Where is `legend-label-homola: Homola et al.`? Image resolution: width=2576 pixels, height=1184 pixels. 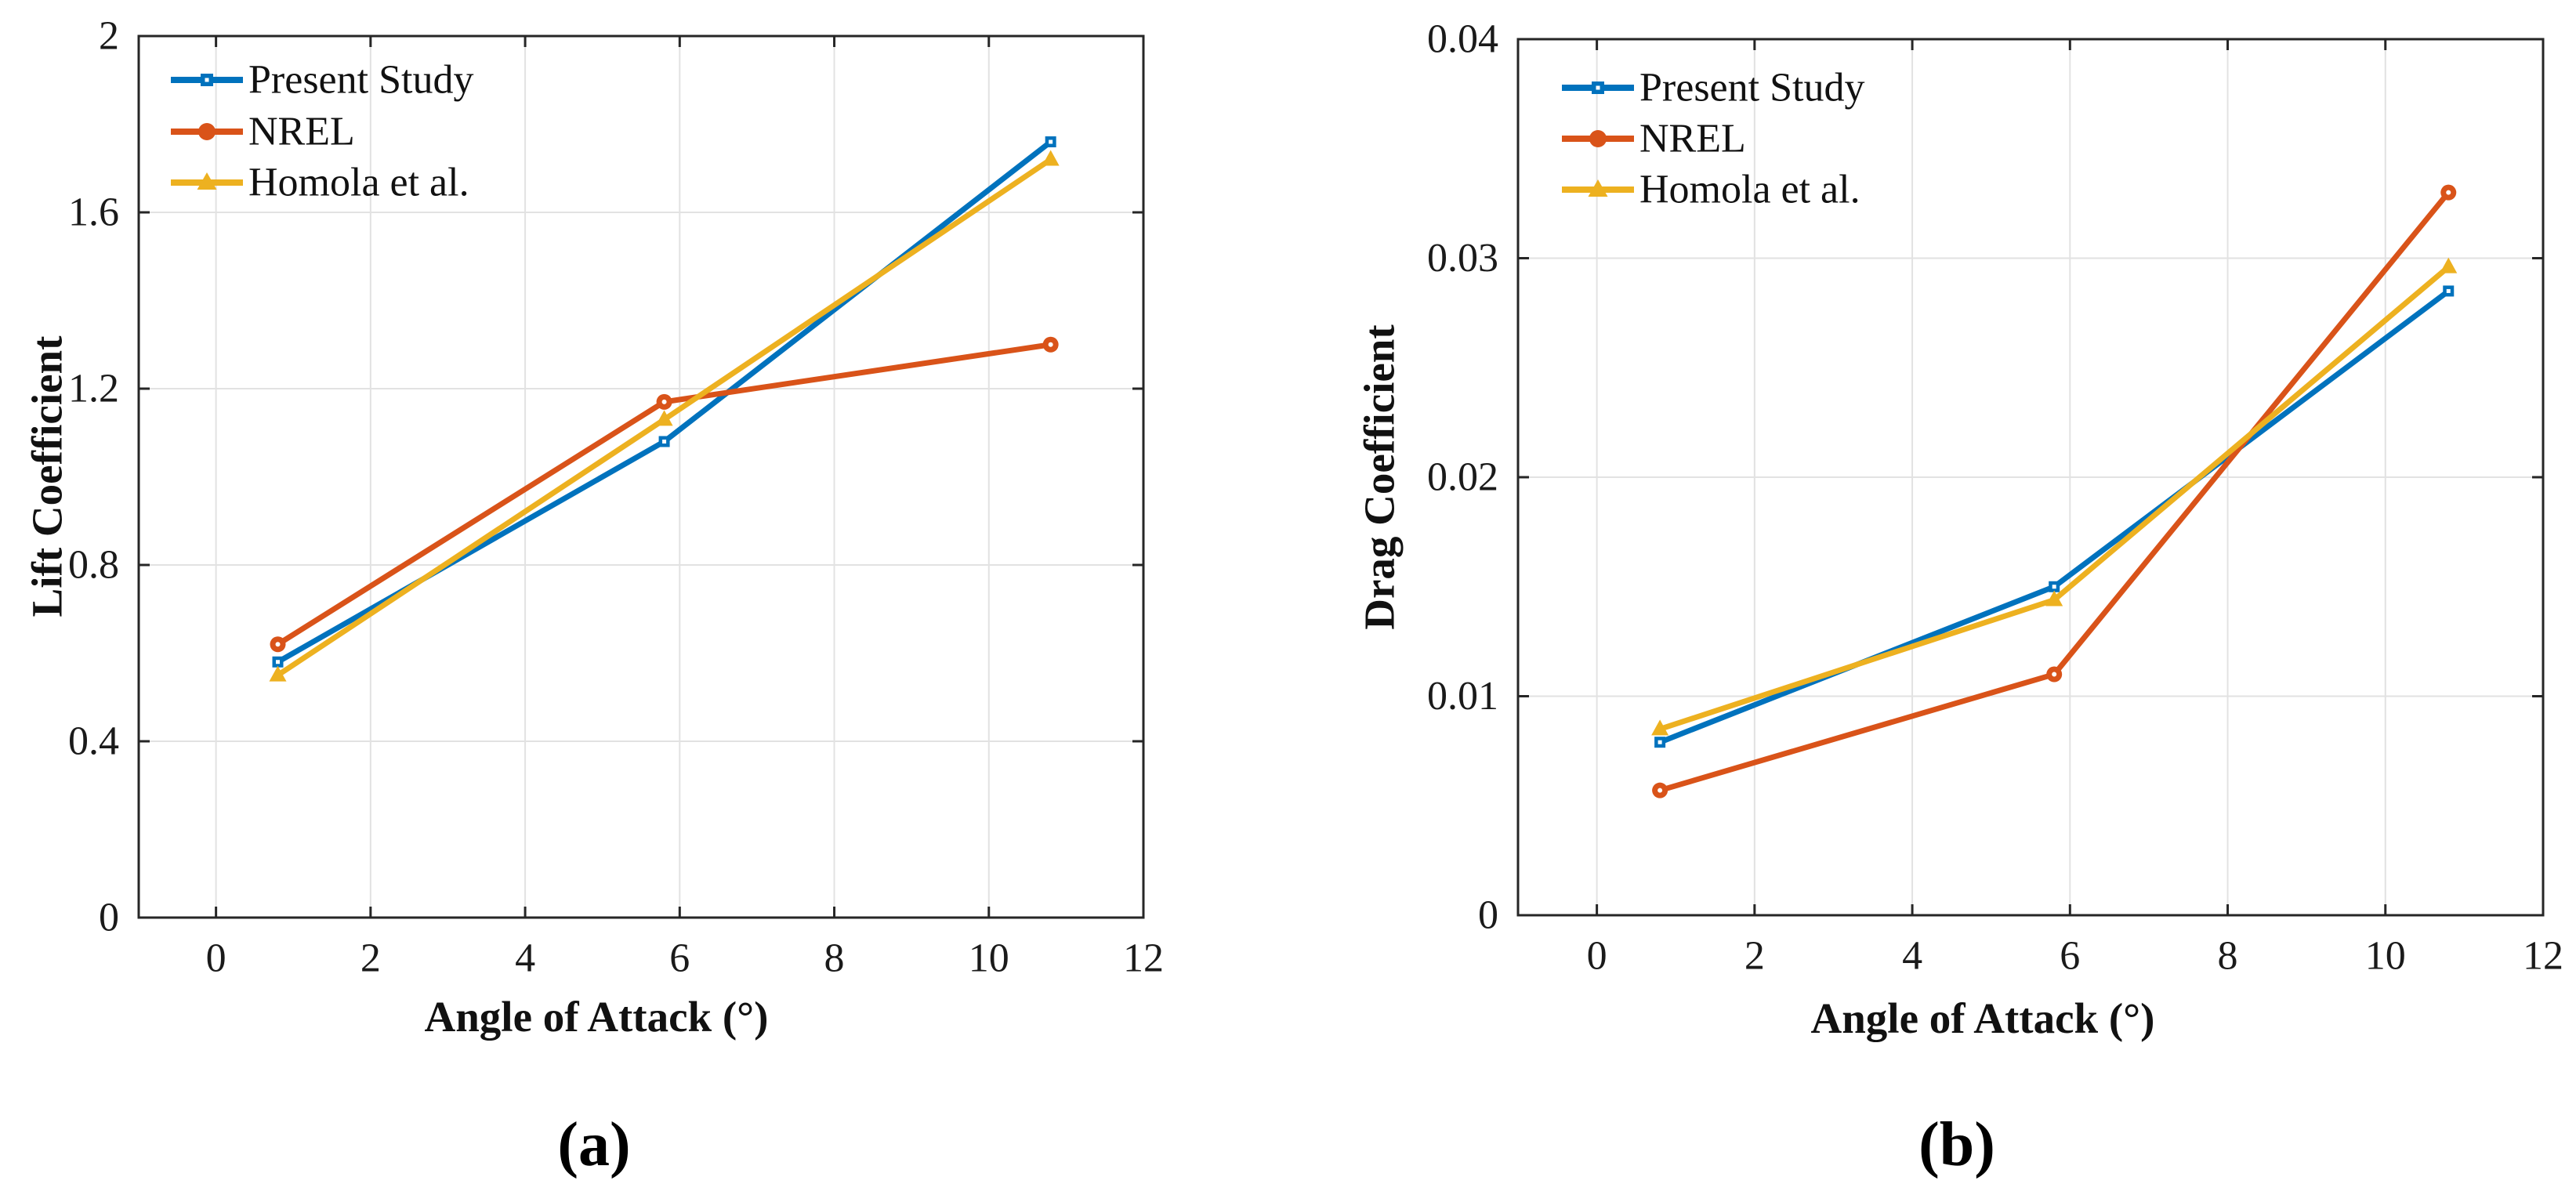 legend-label-homola: Homola et al. is located at coordinates (358, 183).